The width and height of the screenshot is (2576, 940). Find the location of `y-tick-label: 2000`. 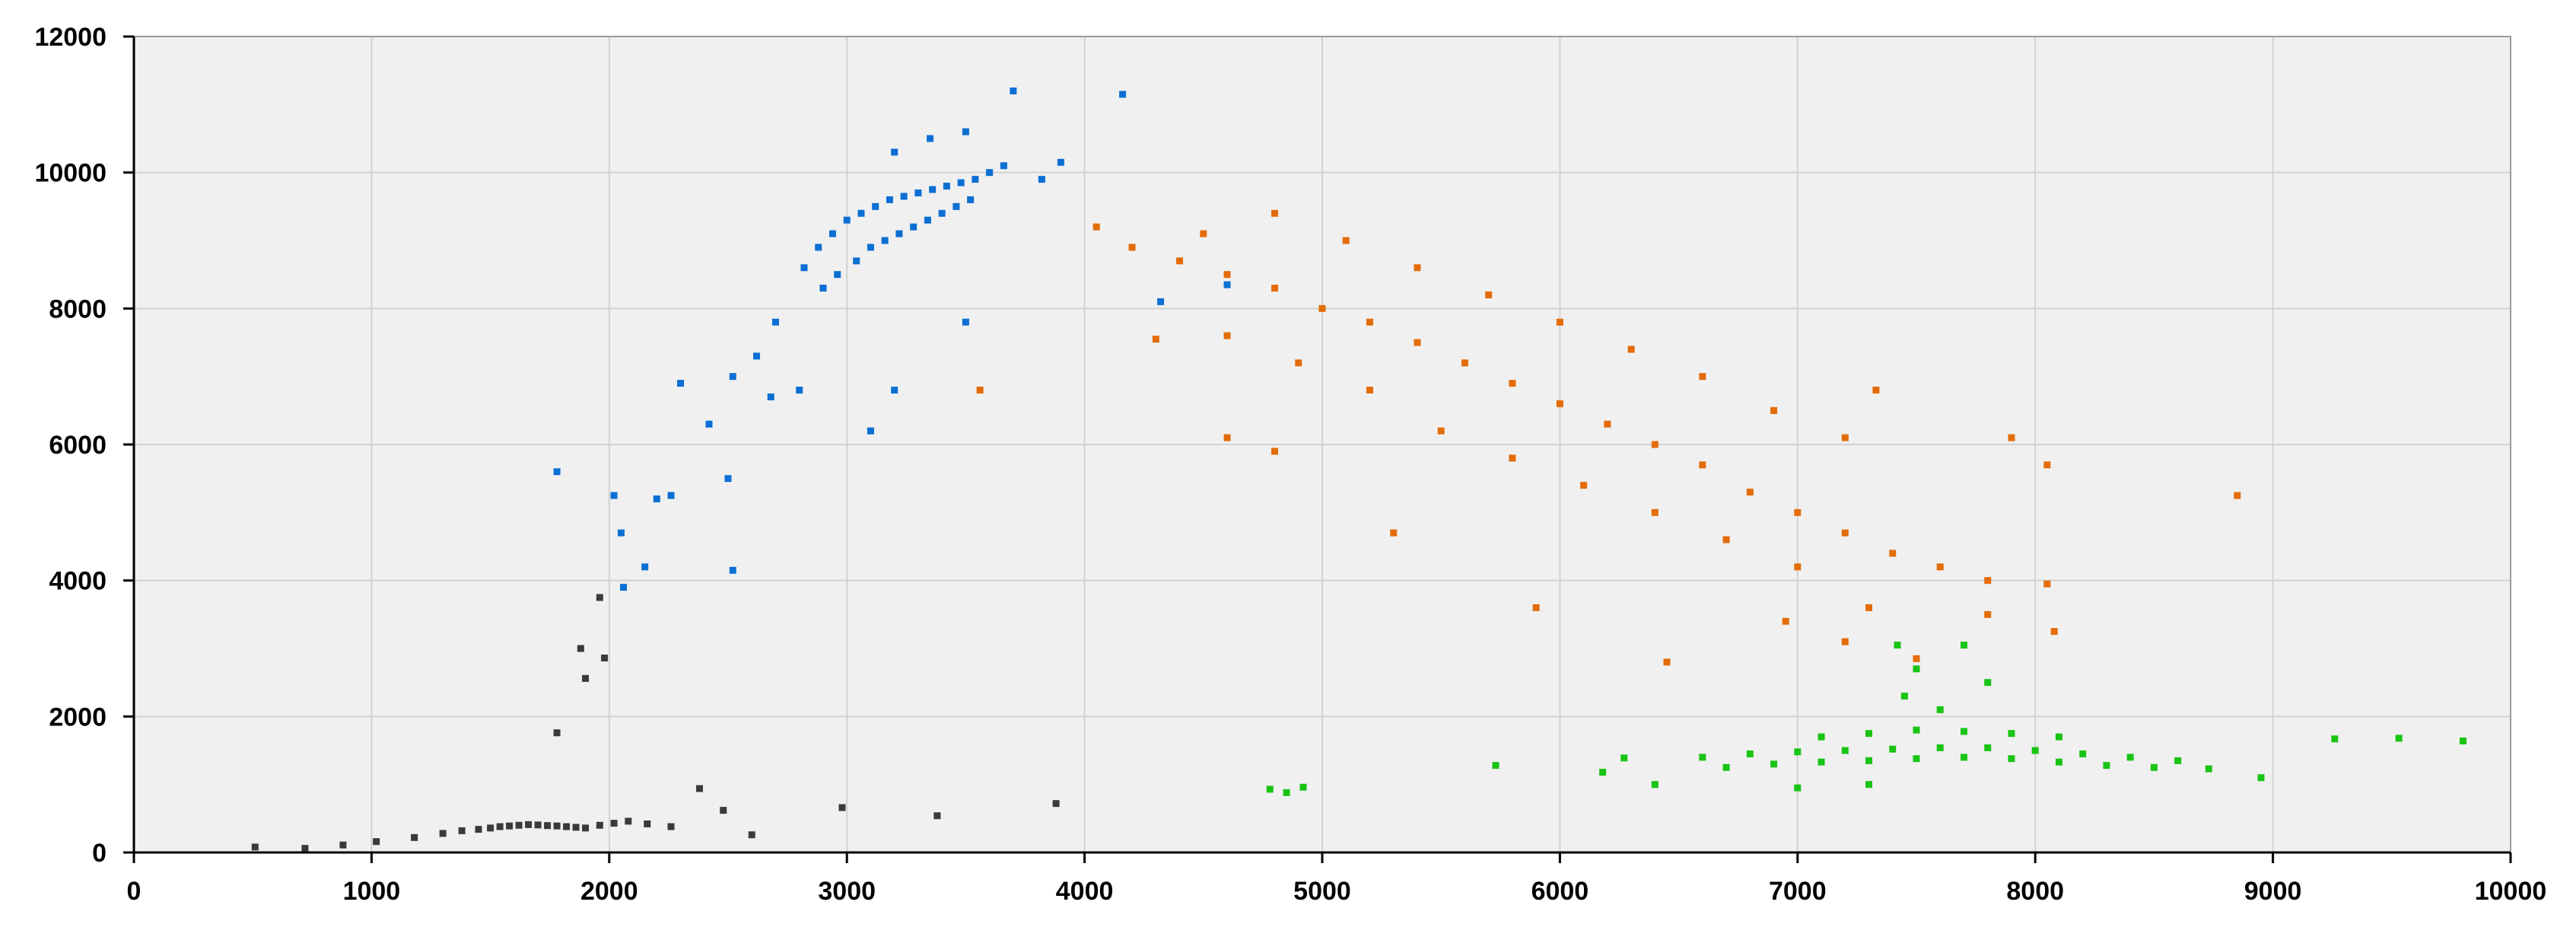

y-tick-label: 2000 is located at coordinates (78, 717).